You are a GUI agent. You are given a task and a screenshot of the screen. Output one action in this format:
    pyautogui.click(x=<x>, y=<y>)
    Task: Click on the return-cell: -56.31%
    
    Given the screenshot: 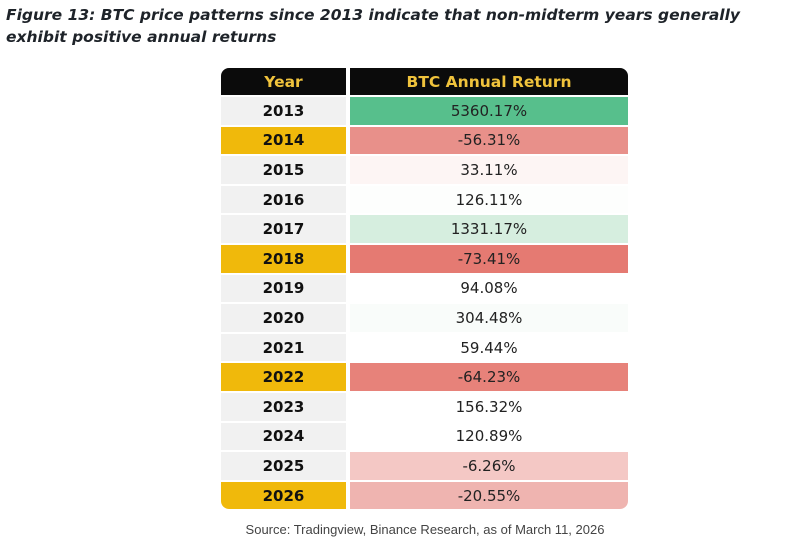 What is the action you would take?
    pyautogui.click(x=489, y=140)
    